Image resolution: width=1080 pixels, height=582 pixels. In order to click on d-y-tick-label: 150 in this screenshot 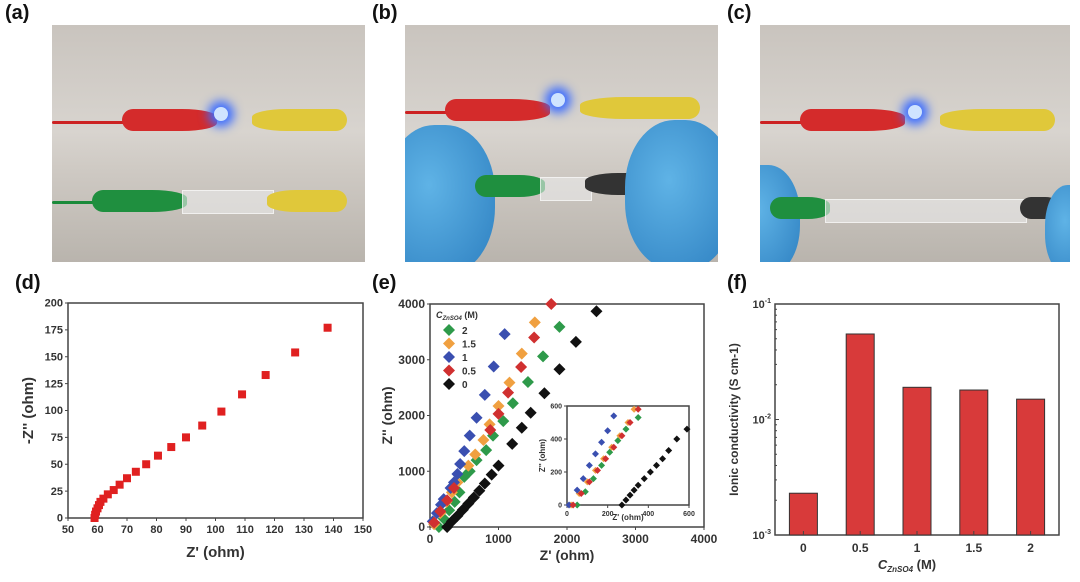, I will do `click(54, 357)`.